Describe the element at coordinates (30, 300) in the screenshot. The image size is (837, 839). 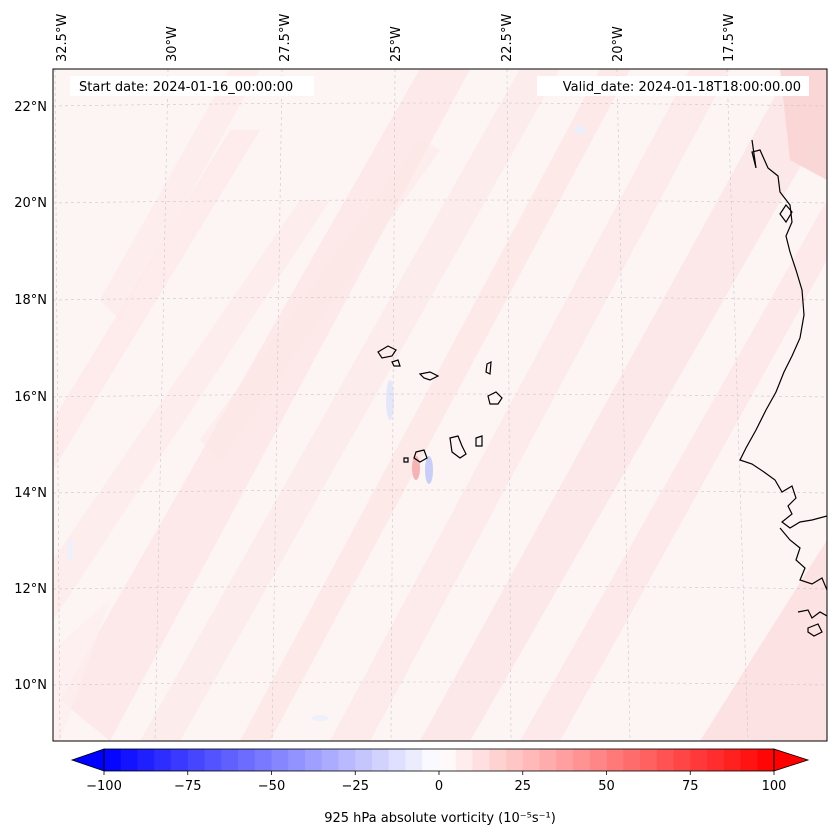
I see `lat-label: 18°N` at that location.